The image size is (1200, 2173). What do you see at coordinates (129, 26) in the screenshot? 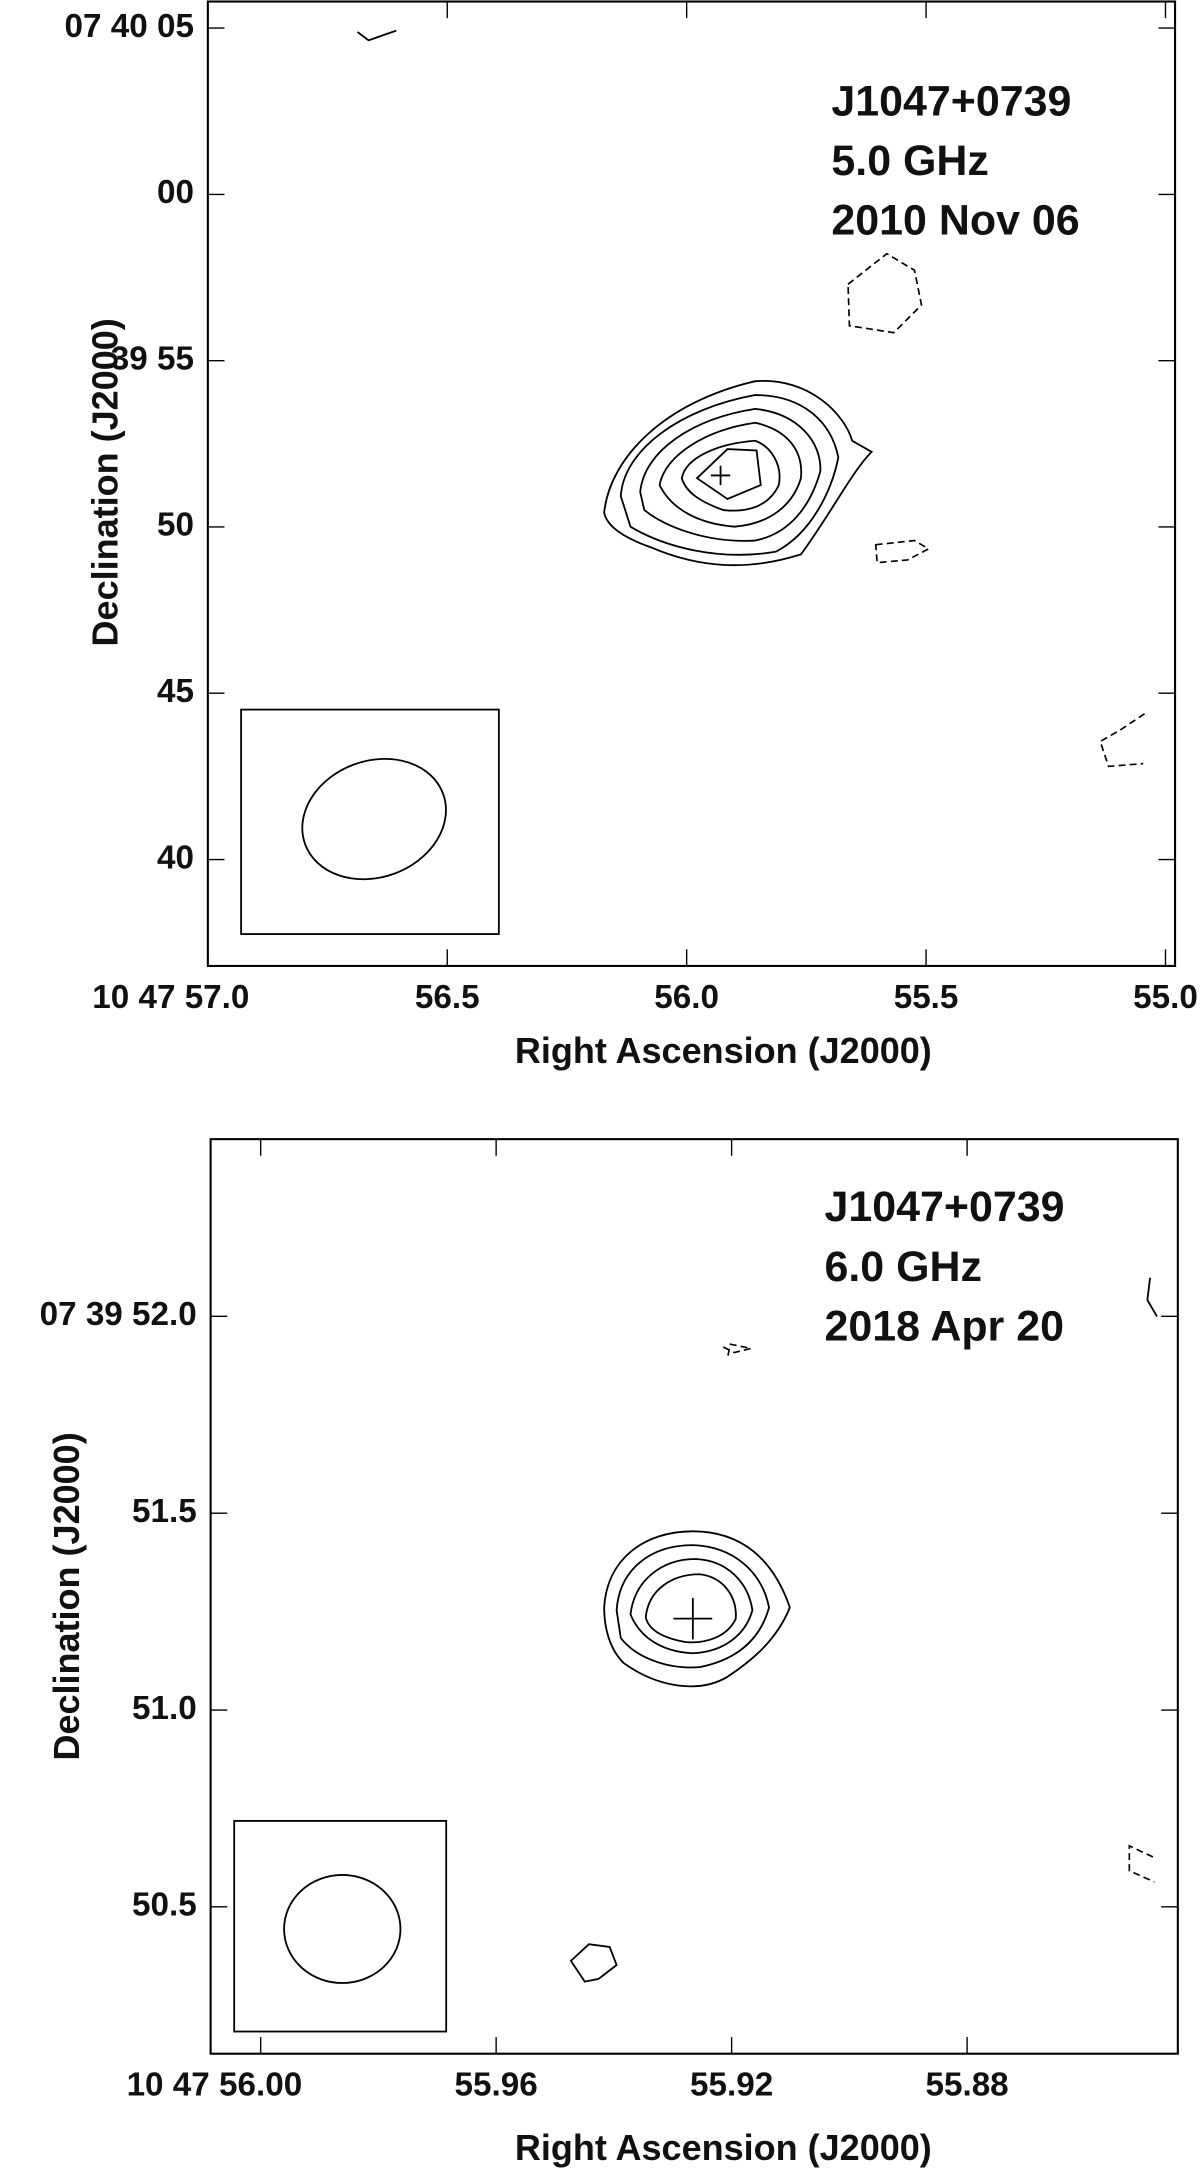
I see `y-tick-label: 07 40 05` at bounding box center [129, 26].